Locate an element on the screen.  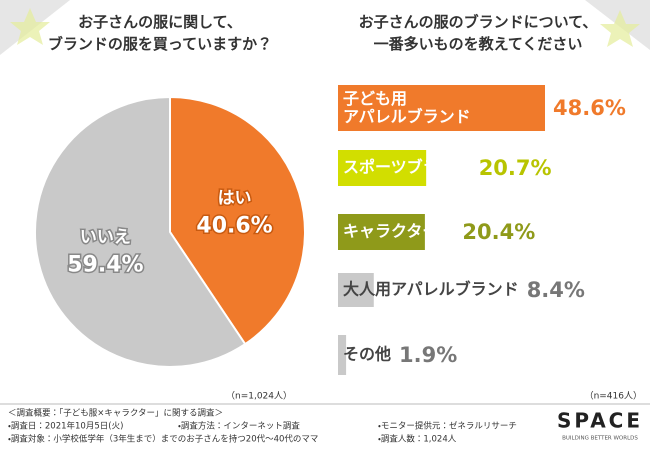
pie-slice is located at coordinates (237, 220).